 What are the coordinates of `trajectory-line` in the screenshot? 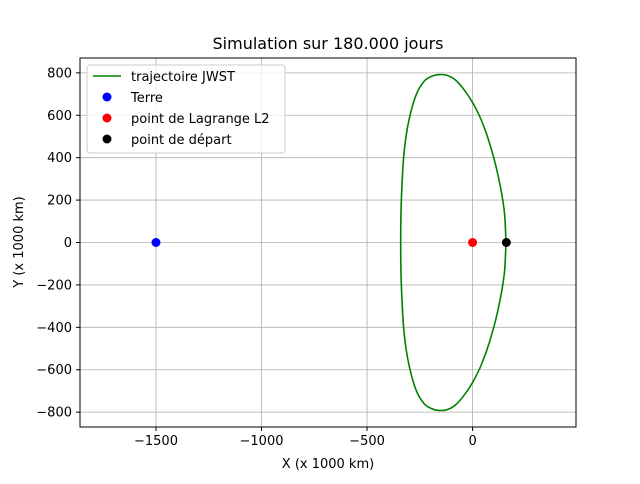 It's located at (453, 242).